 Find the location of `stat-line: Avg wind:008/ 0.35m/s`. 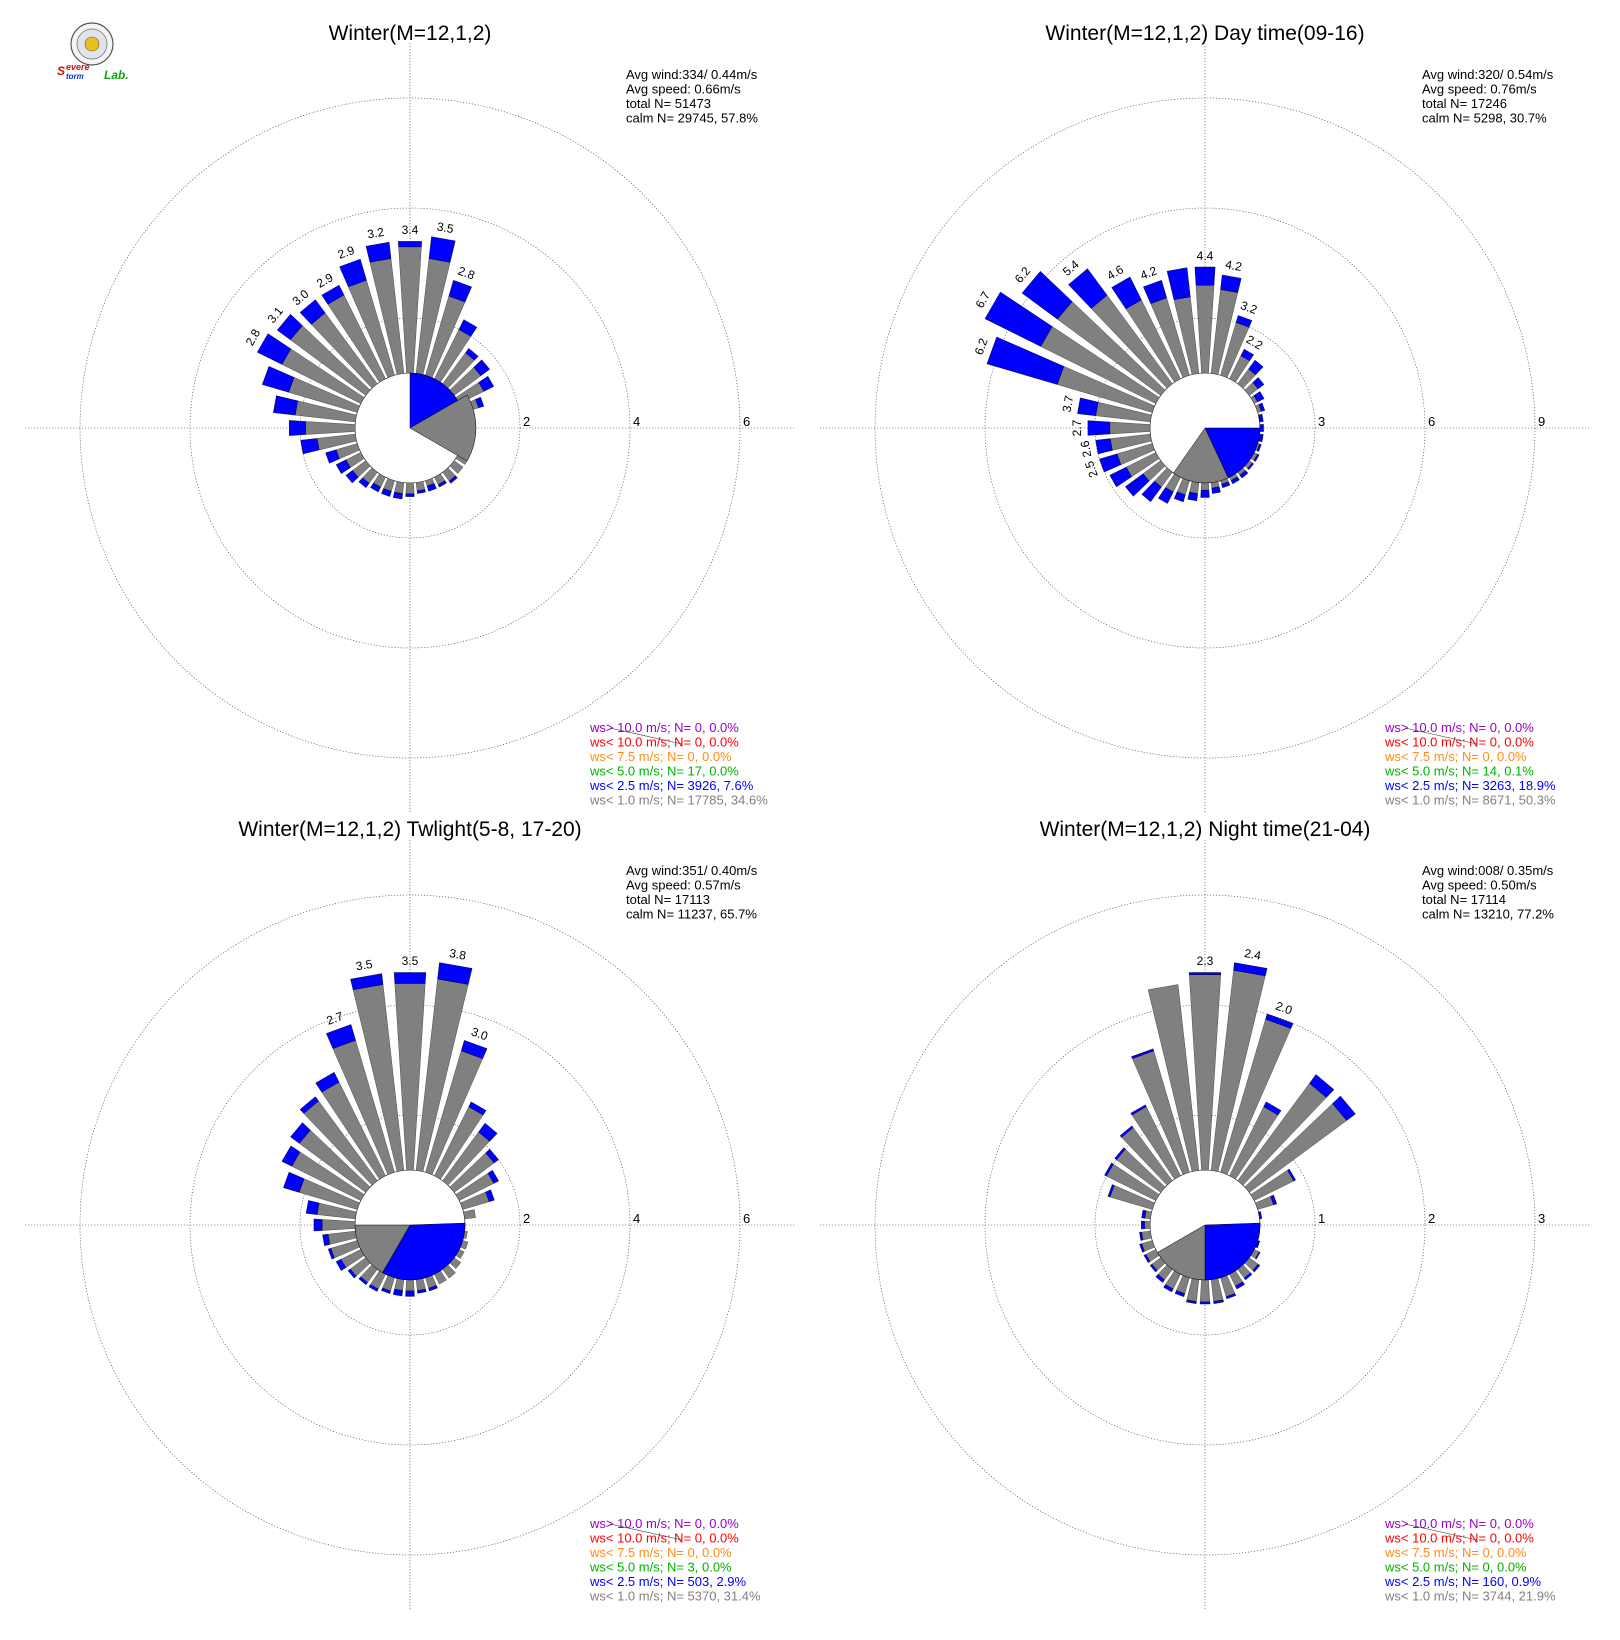

stat-line: Avg wind:008/ 0.35m/s is located at coordinates (1488, 870).